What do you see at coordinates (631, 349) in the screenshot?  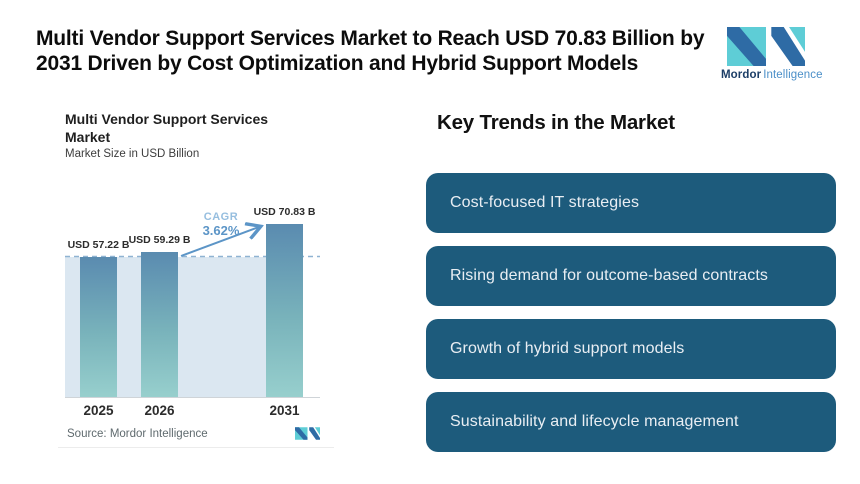 I see `trend-pill: Growth of hybrid support models` at bounding box center [631, 349].